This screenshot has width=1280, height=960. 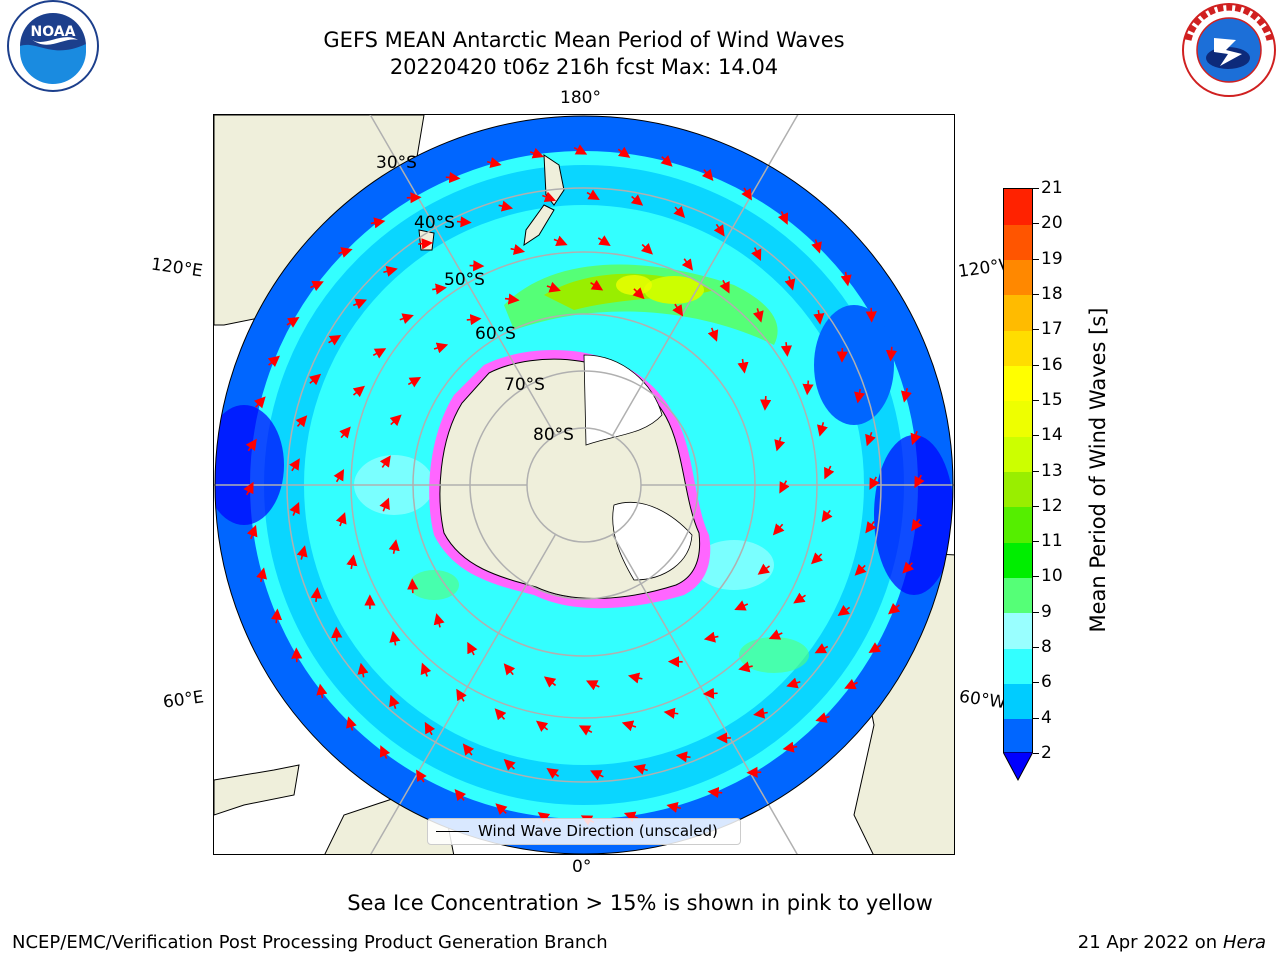 What do you see at coordinates (464, 280) in the screenshot?
I see `parallel-label-50s: 50°S` at bounding box center [464, 280].